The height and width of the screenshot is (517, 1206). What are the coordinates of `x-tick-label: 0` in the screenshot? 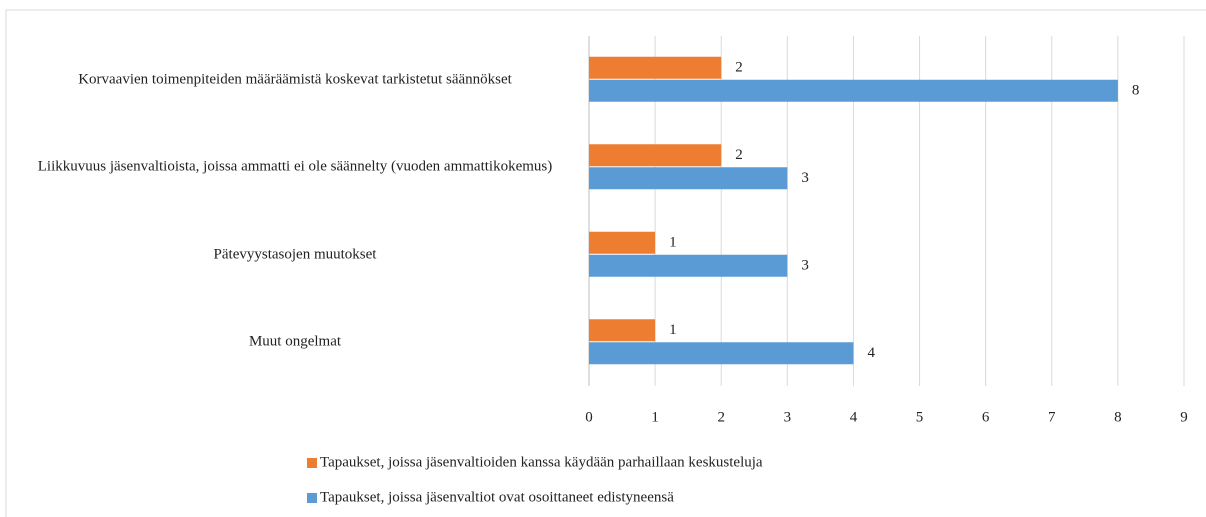 It's located at (589, 417).